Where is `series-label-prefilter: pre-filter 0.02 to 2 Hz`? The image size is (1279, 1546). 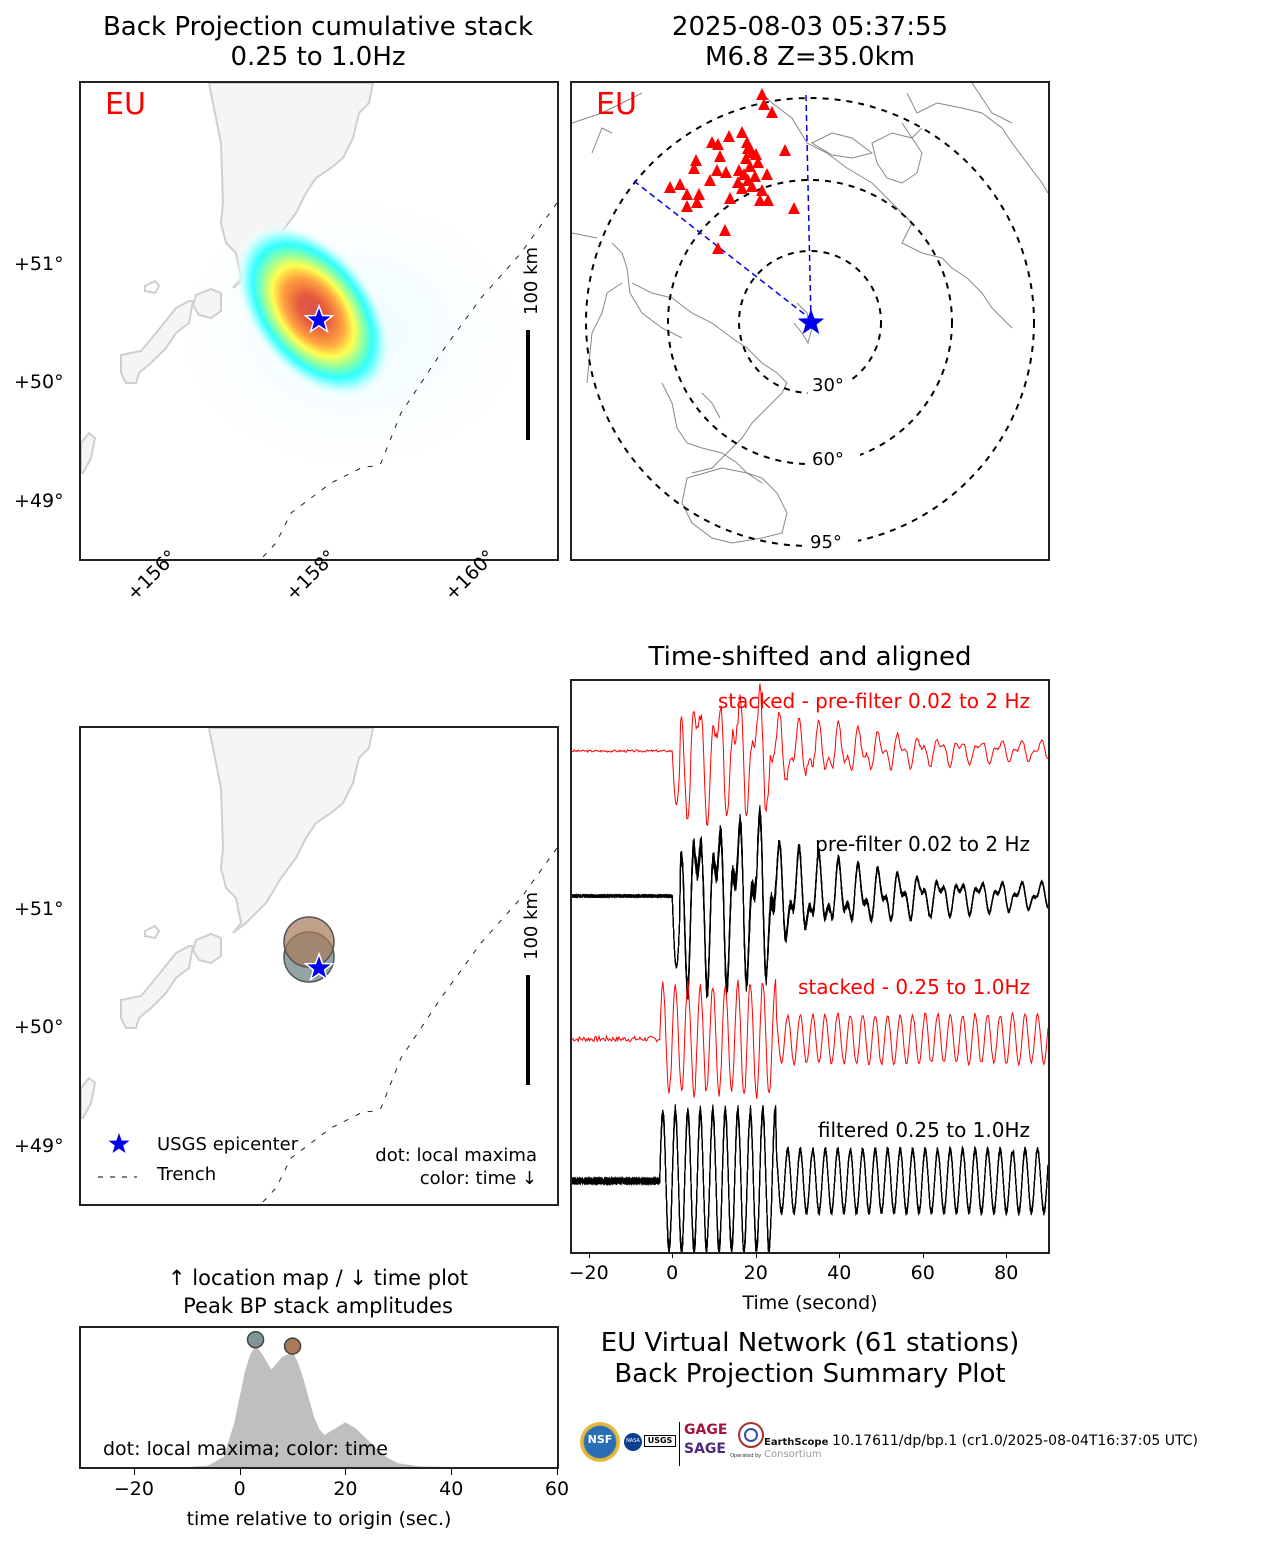
series-label-prefilter: pre-filter 0.02 to 2 Hz is located at coordinates (922, 844).